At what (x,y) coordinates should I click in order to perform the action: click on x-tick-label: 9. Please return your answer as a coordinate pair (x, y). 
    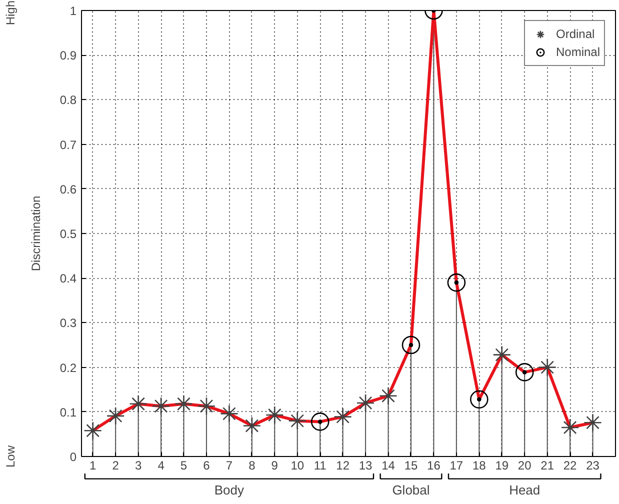
    Looking at the image, I should click on (274, 465).